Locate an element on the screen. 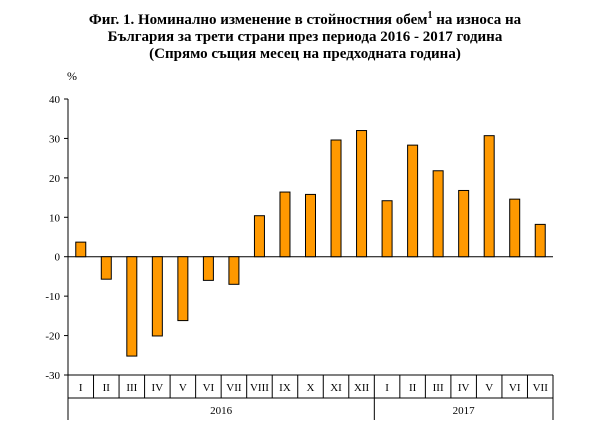 This screenshot has width=610, height=440. y-tick-label: 0 is located at coordinates (58, 258).